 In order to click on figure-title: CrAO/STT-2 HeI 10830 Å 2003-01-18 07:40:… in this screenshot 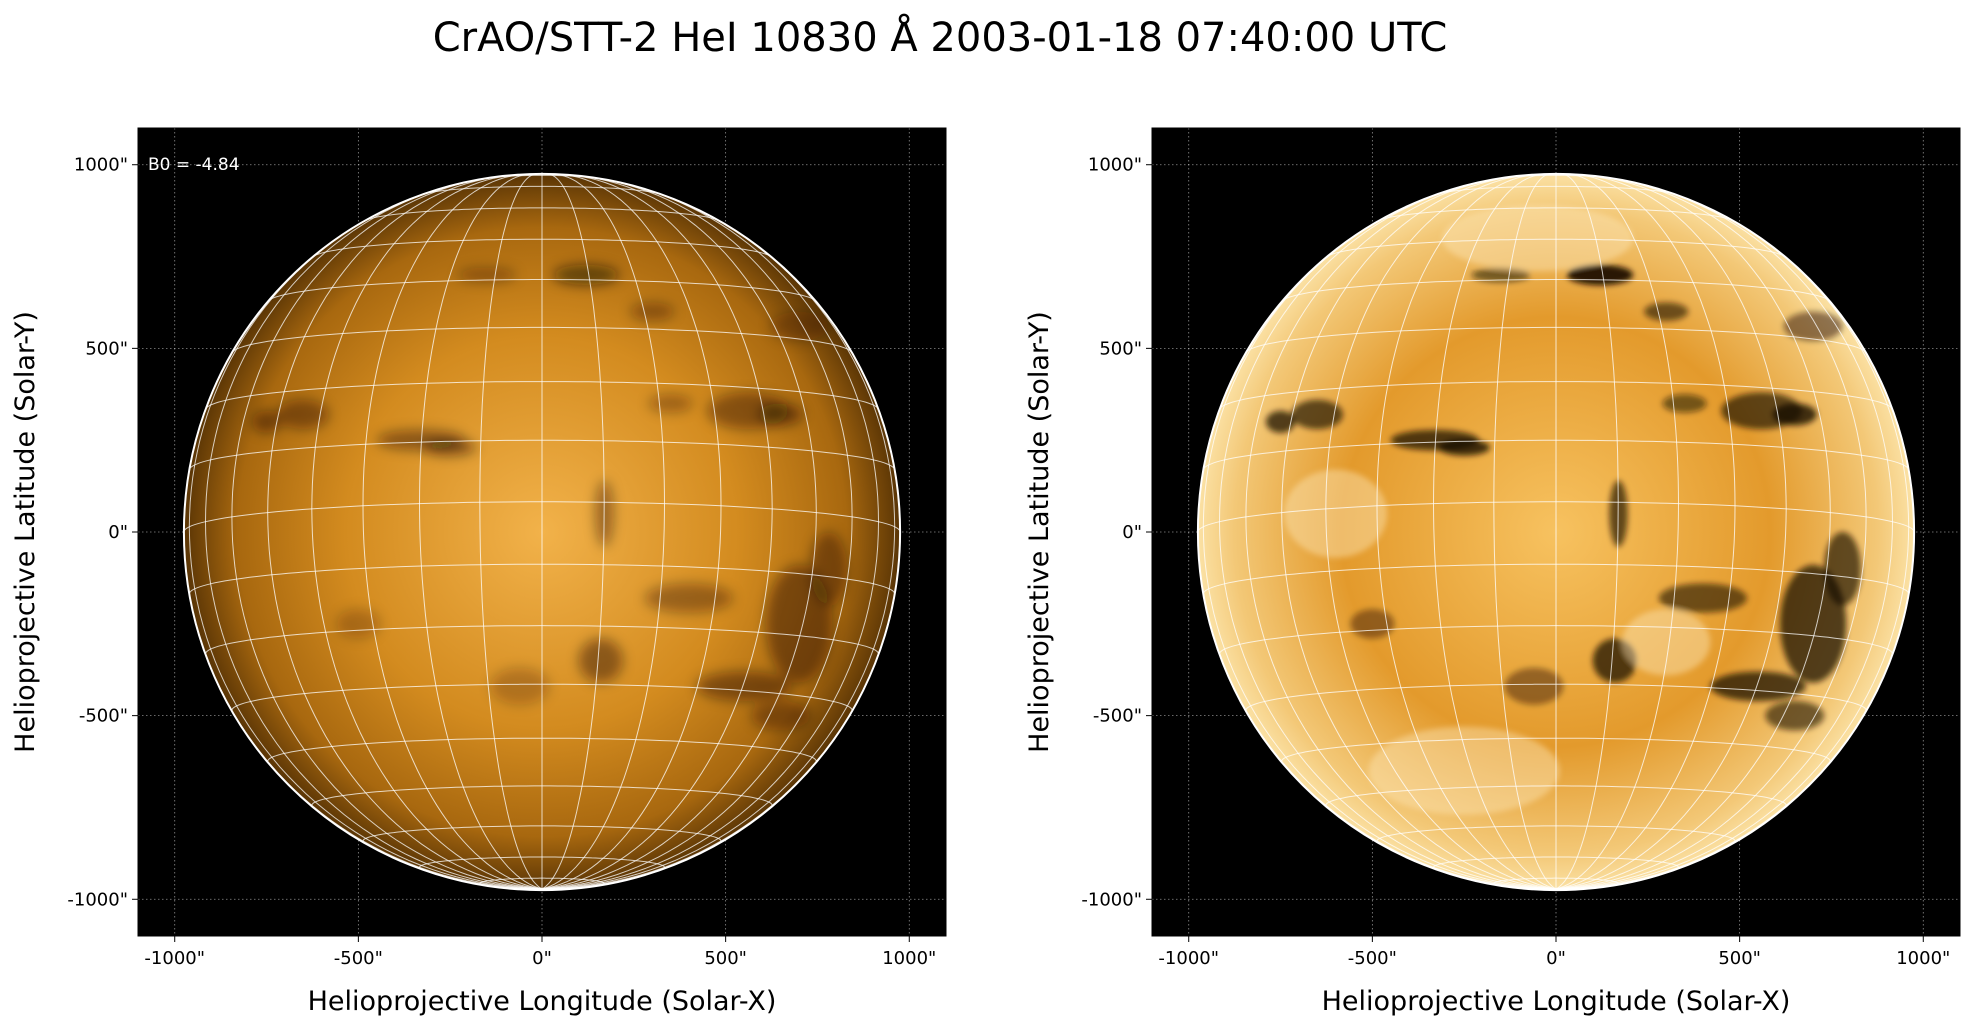, I will do `click(940, 38)`.